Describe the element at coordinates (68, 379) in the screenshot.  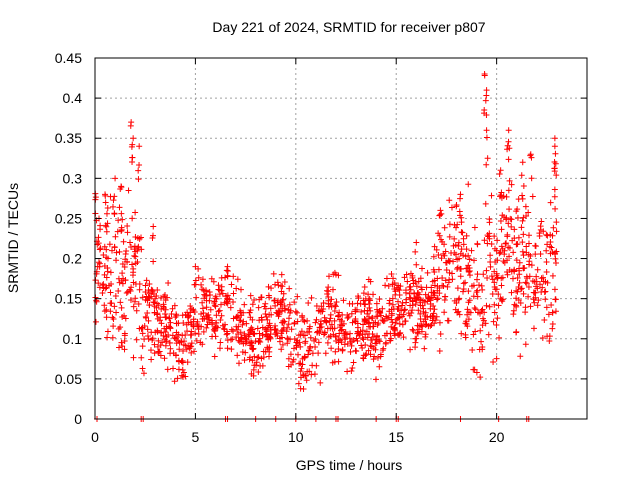
I see `y-tick-label: 0.05` at that location.